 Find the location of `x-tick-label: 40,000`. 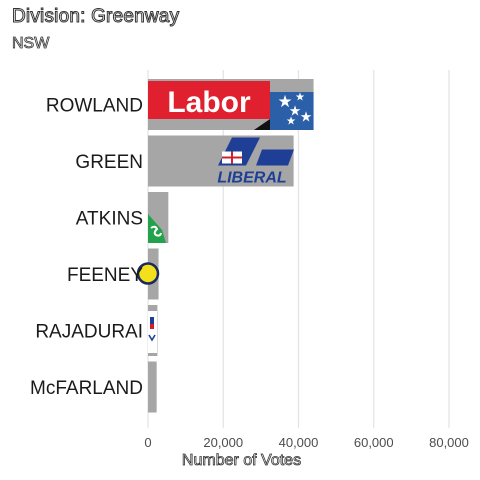

x-tick-label: 40,000 is located at coordinates (299, 442).